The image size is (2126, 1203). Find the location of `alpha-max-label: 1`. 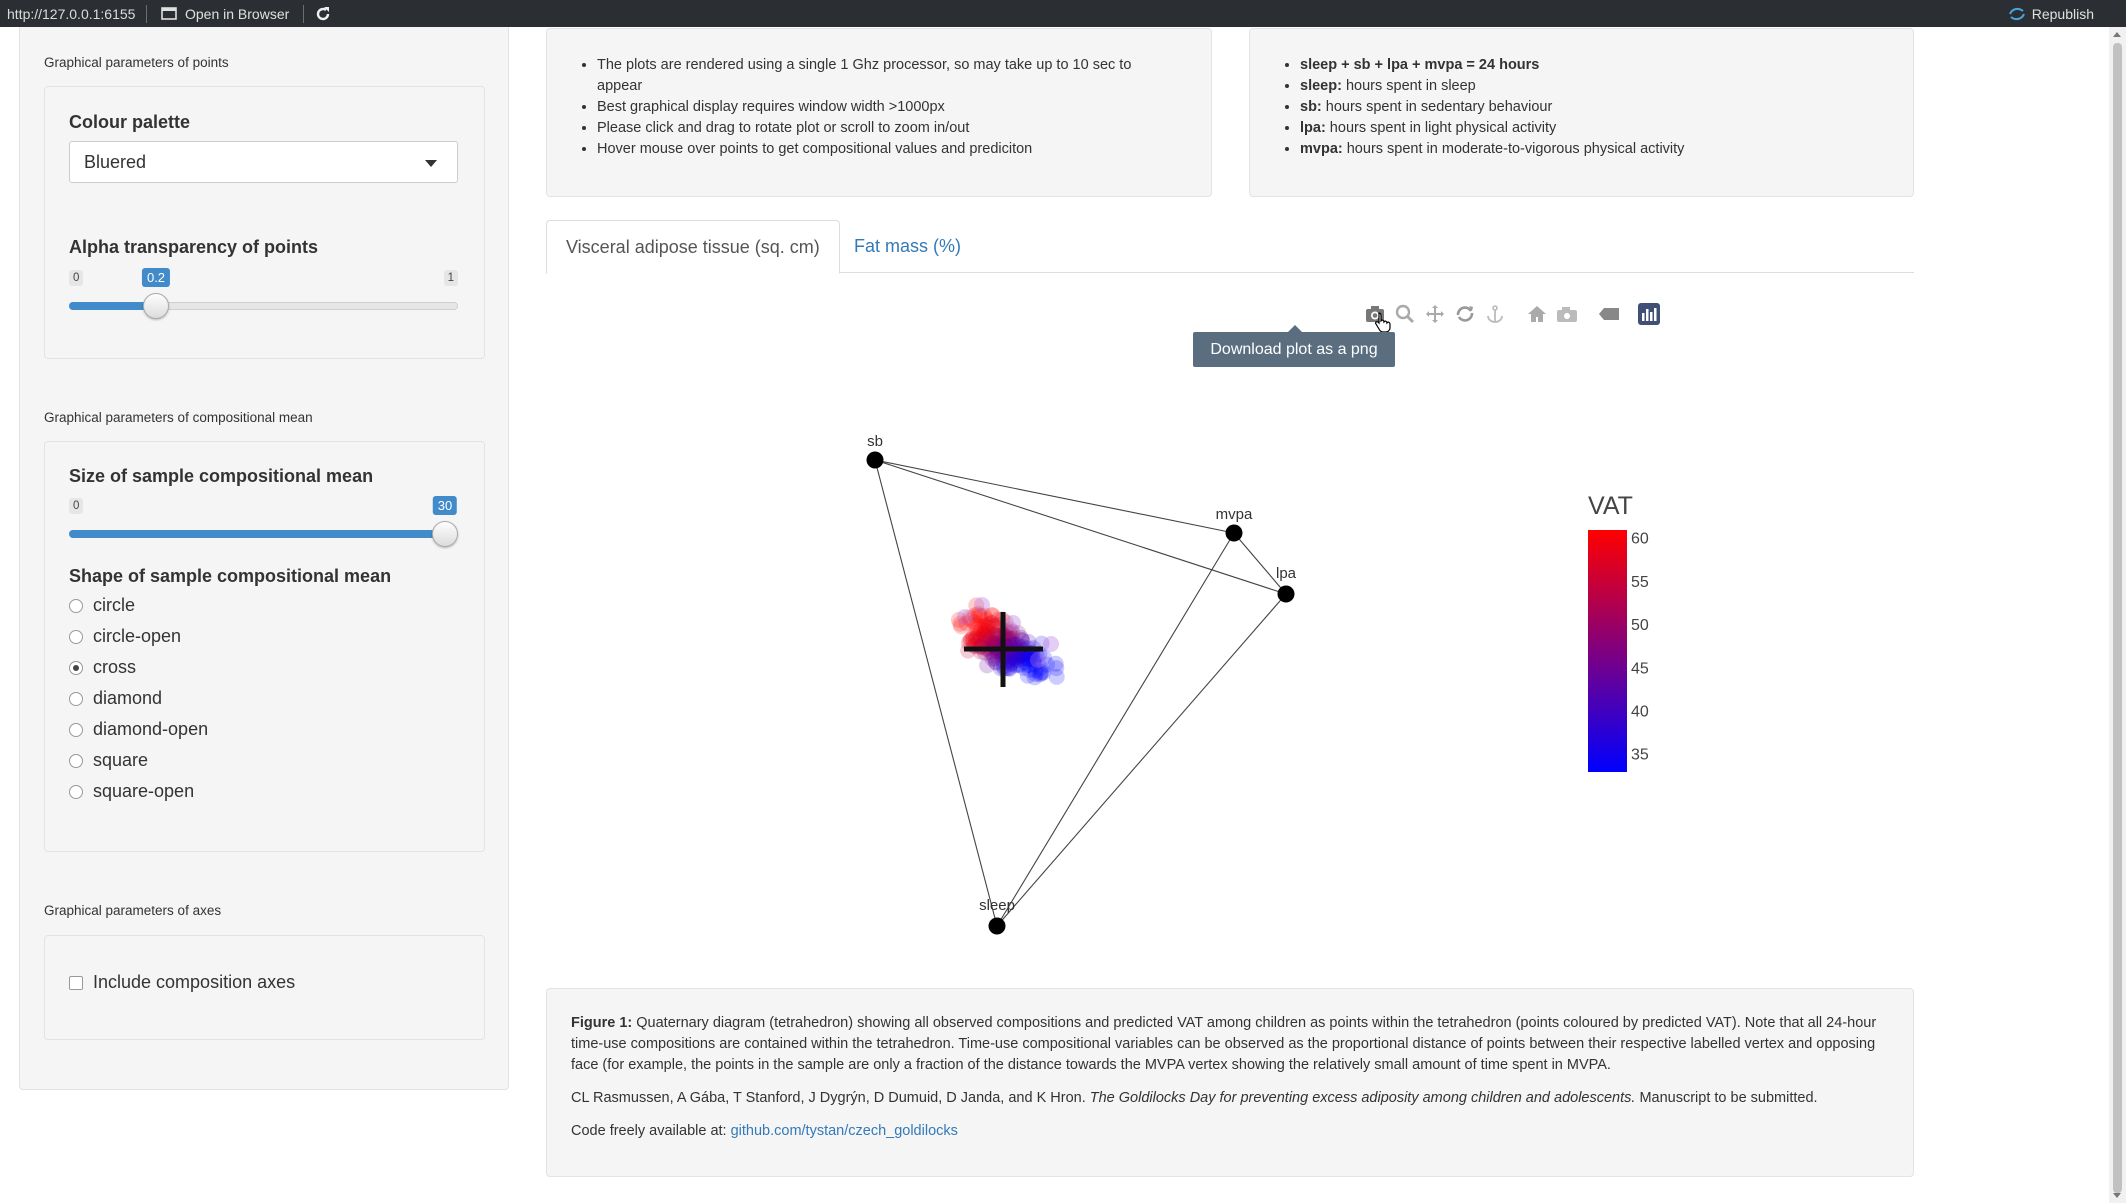

alpha-max-label: 1 is located at coordinates (450, 278).